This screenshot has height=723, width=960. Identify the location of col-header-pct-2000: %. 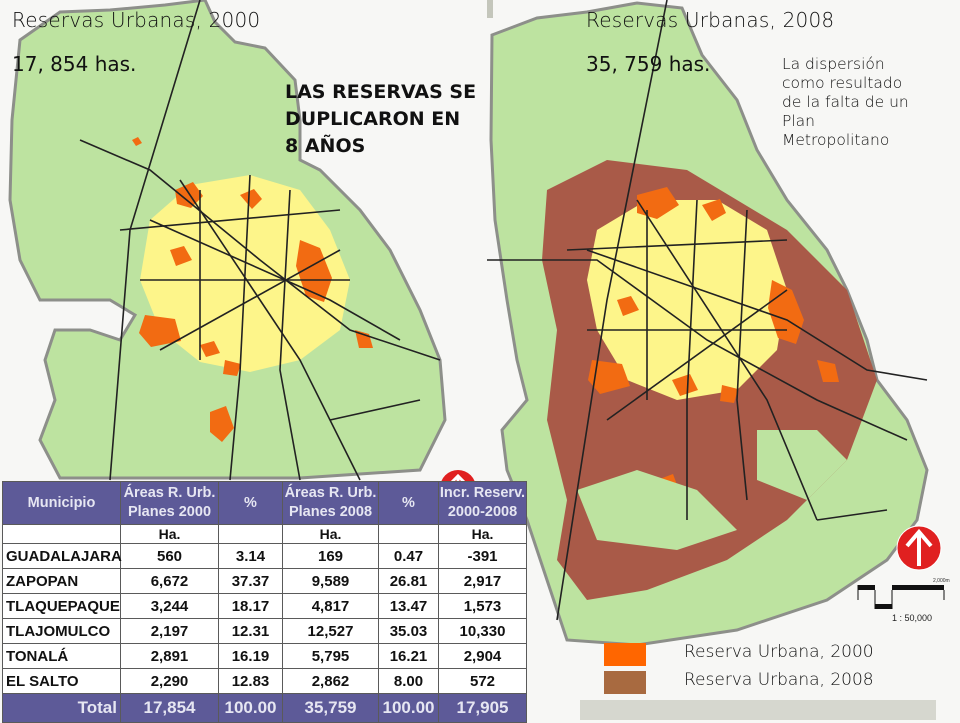
(250, 503).